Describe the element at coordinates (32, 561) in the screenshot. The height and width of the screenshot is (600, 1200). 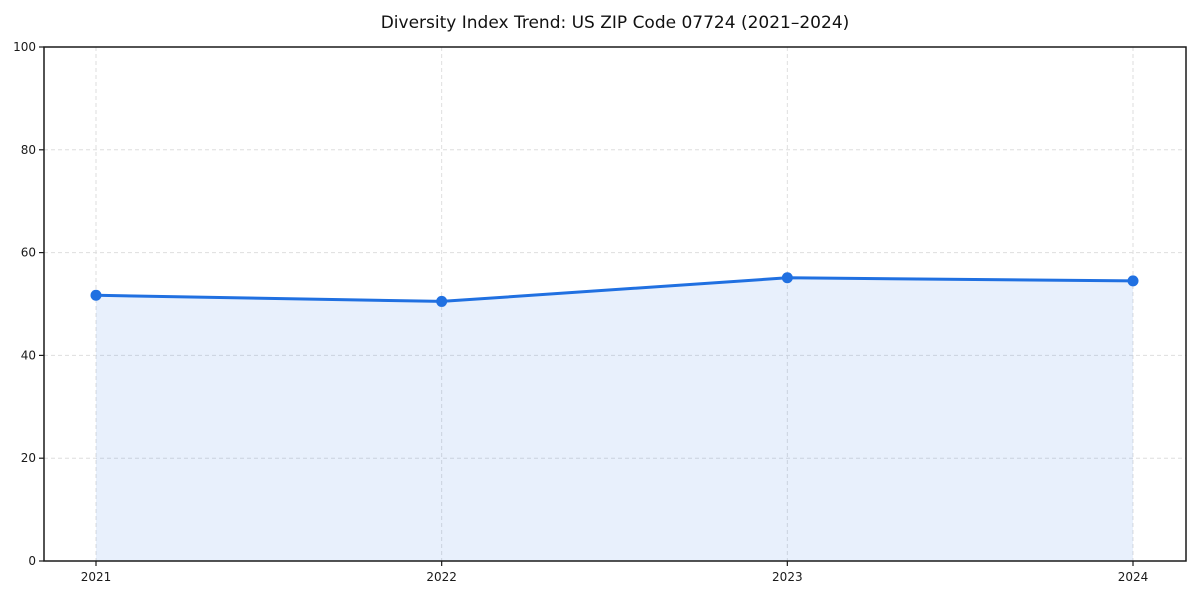
I see `y-tick-label: 0` at that location.